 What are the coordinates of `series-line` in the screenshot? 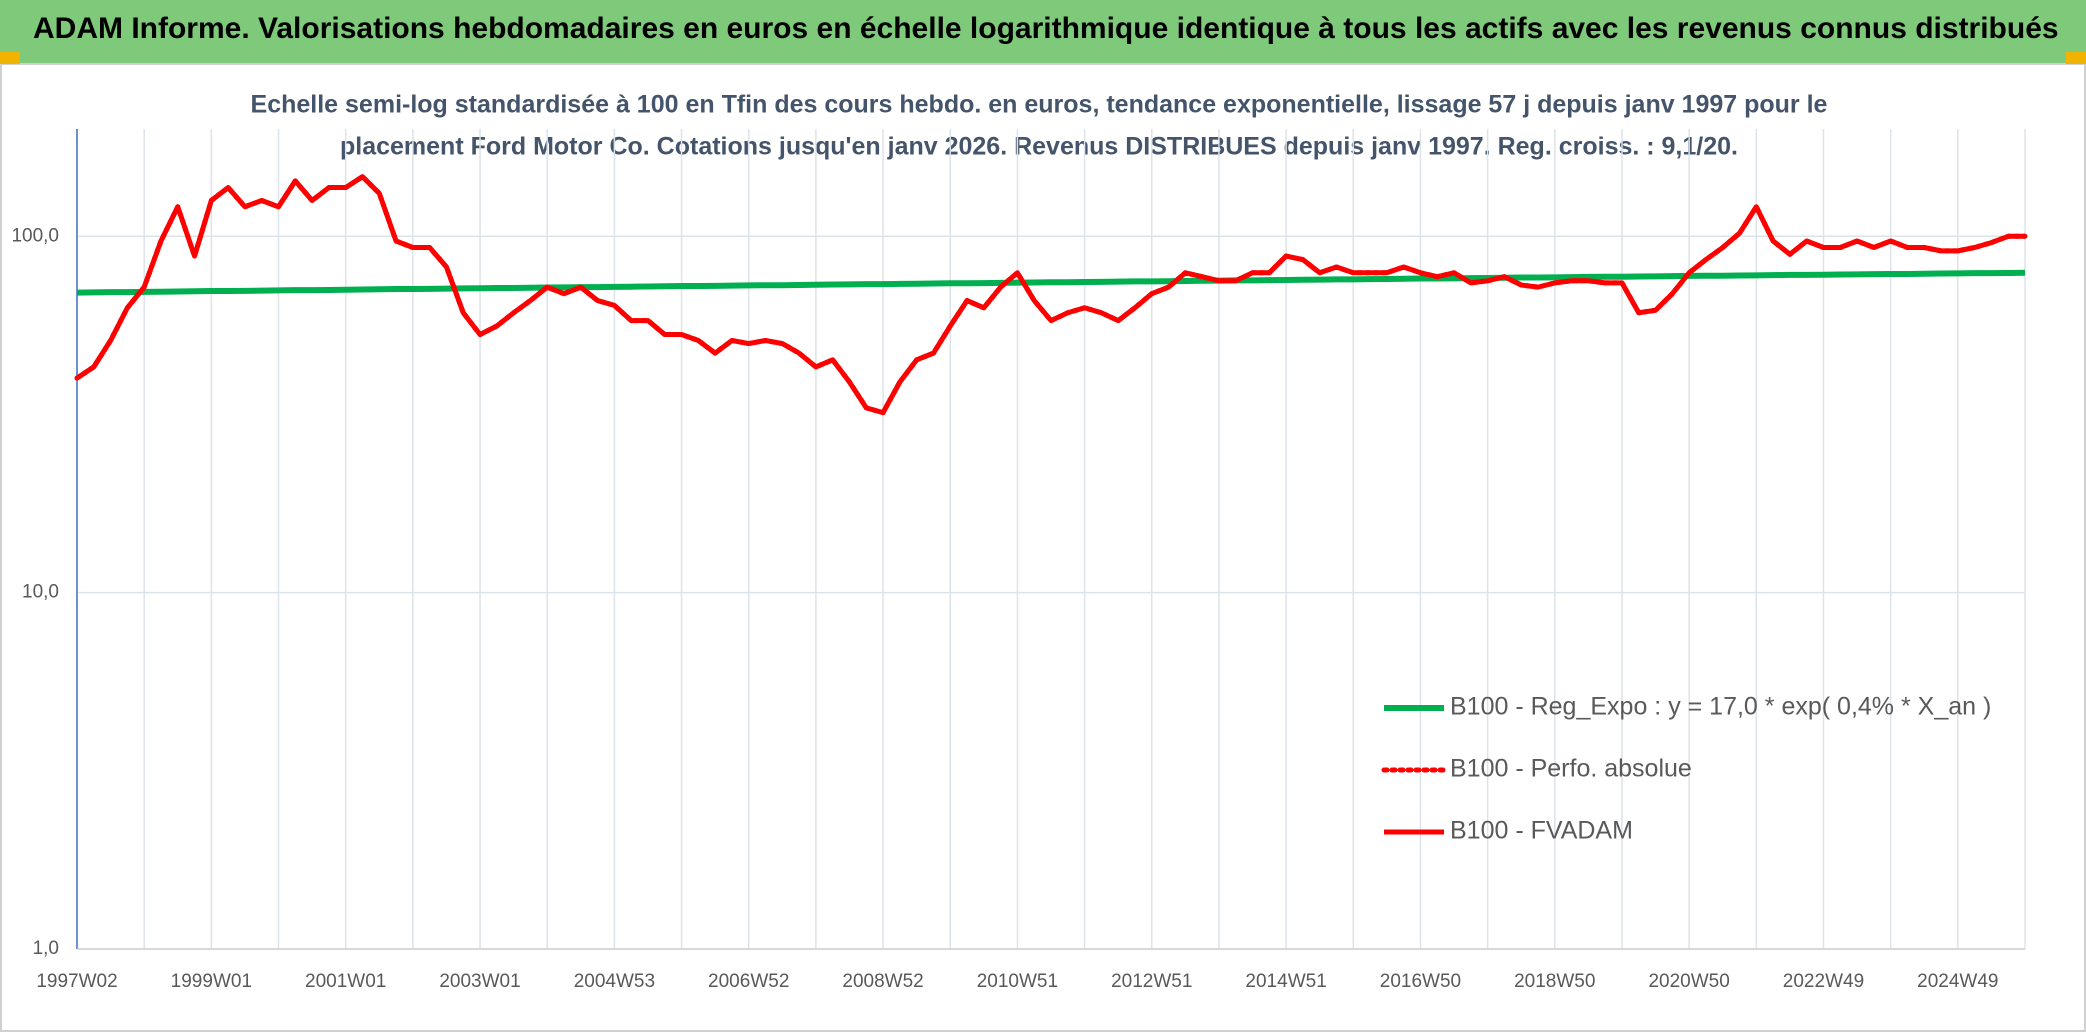 It's located at (1051, 282).